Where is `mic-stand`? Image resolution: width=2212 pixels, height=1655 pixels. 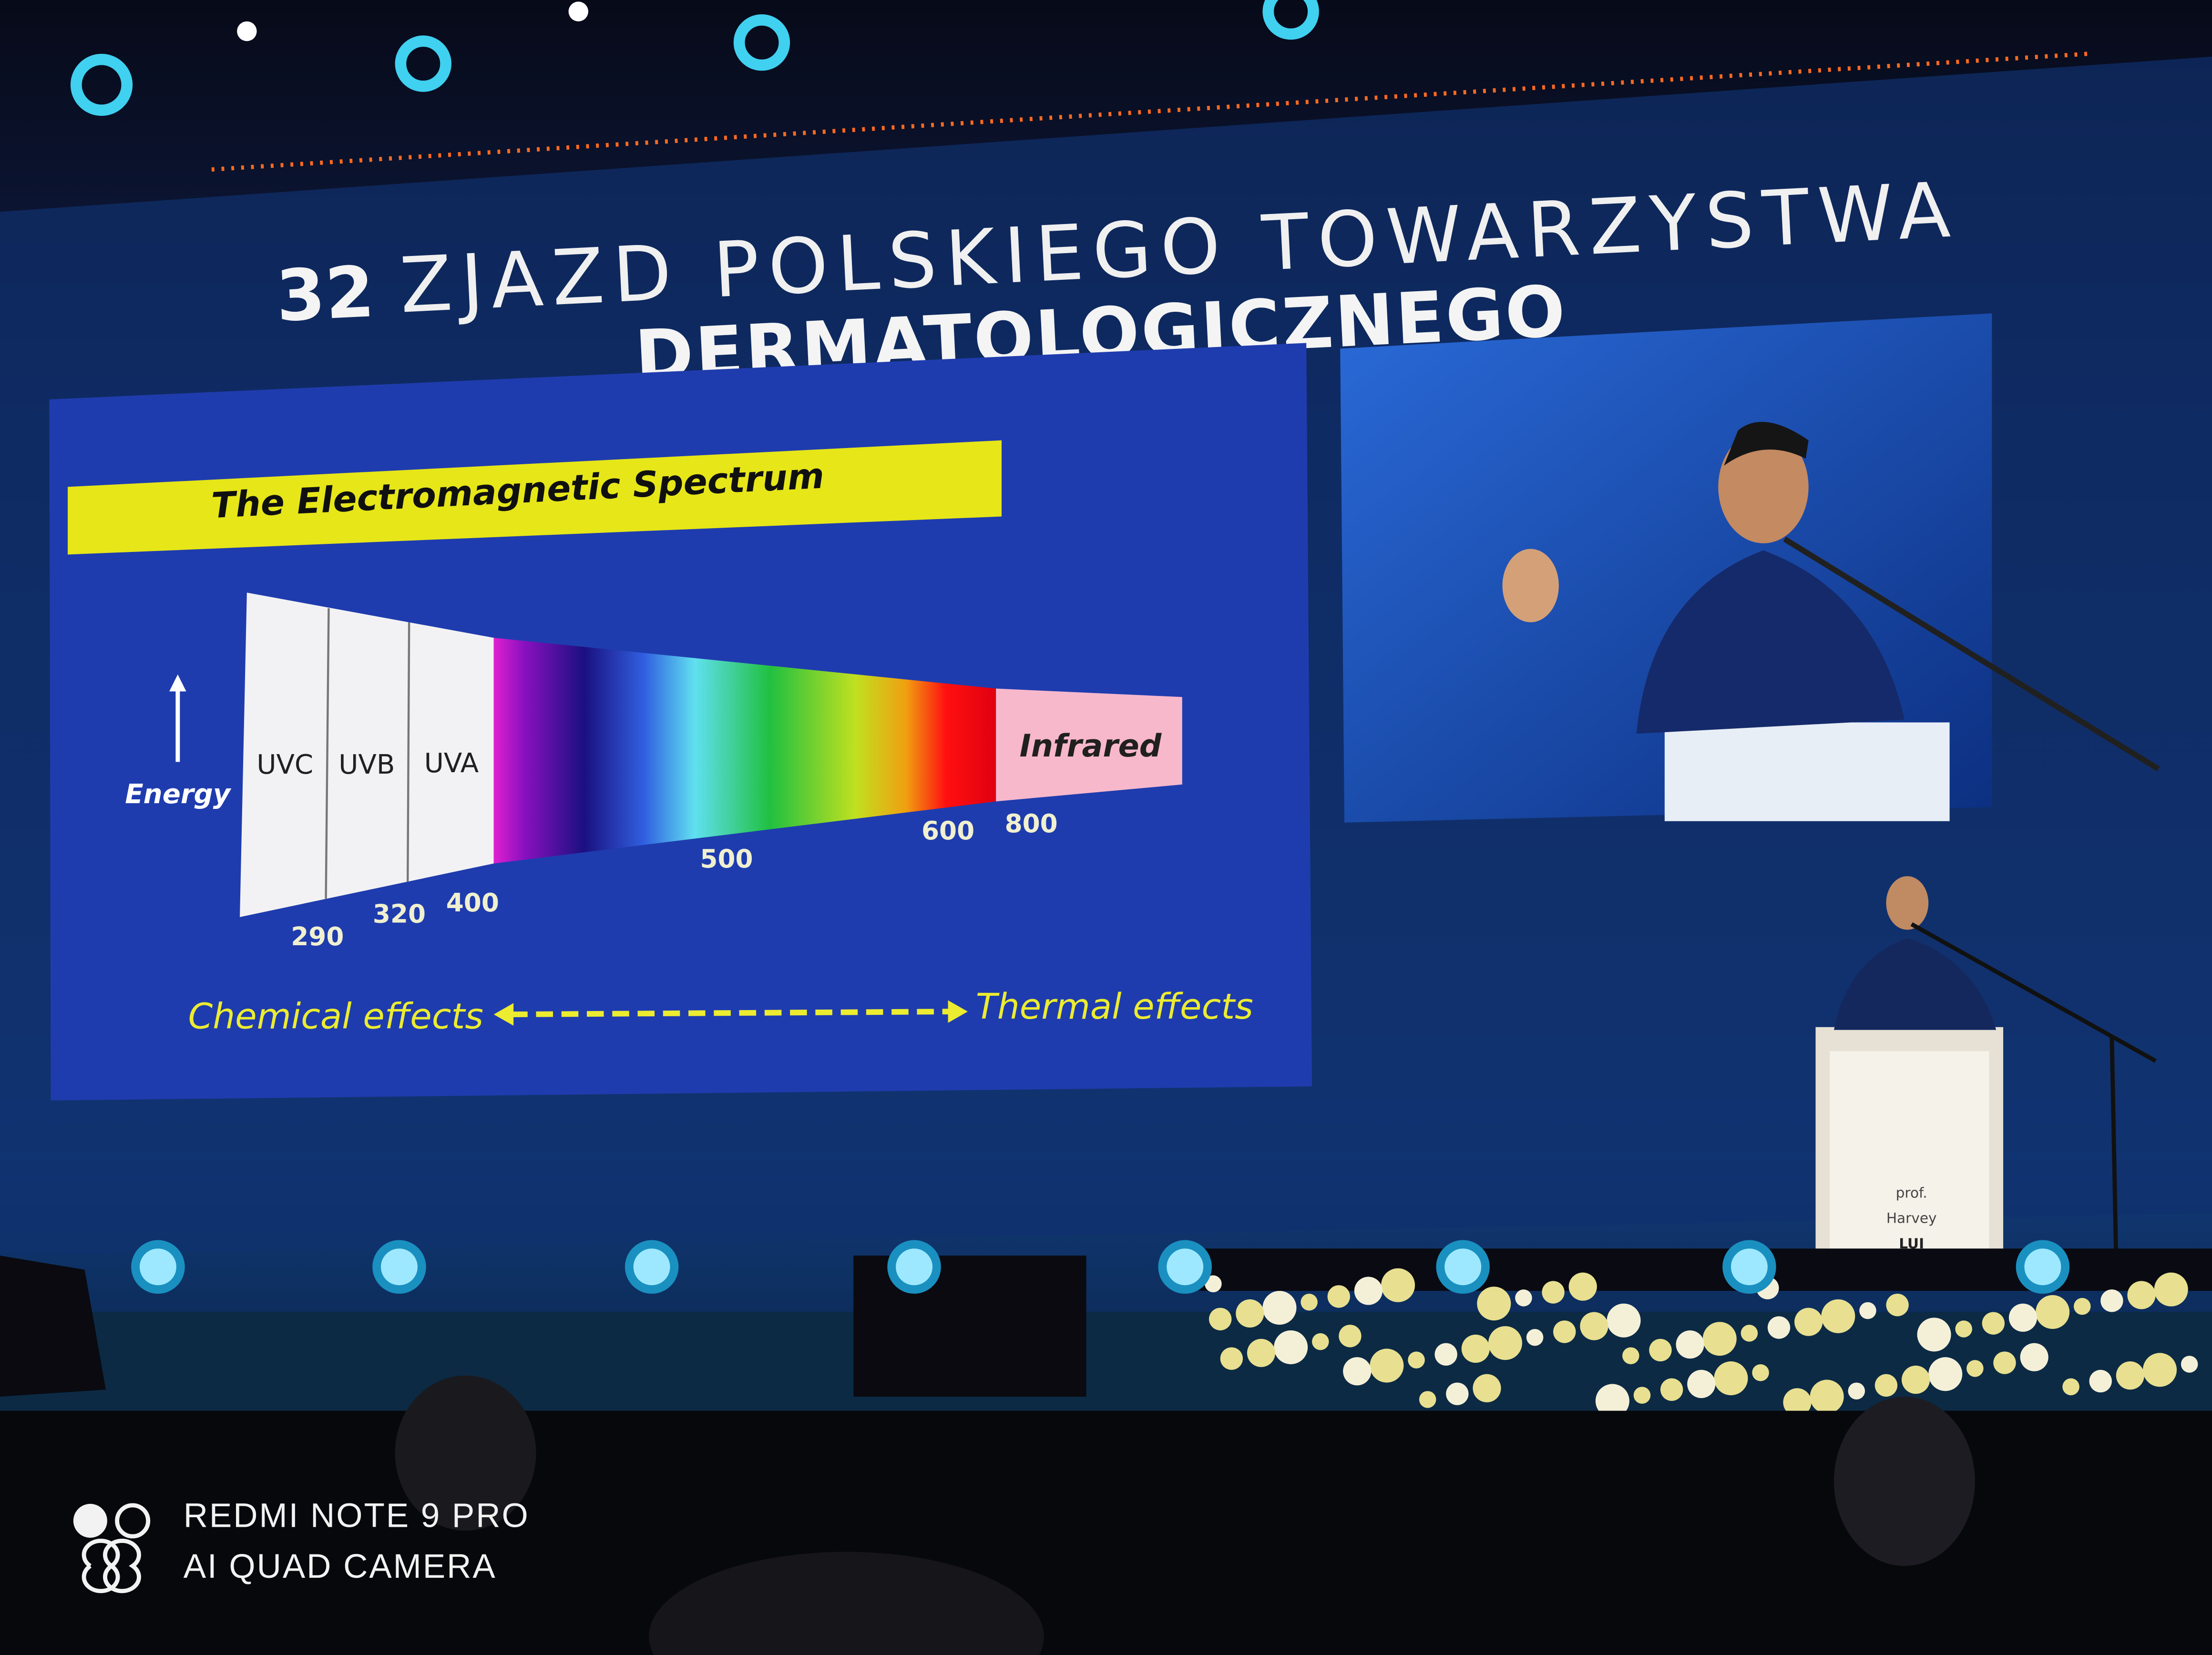 mic-stand is located at coordinates (2033, 993).